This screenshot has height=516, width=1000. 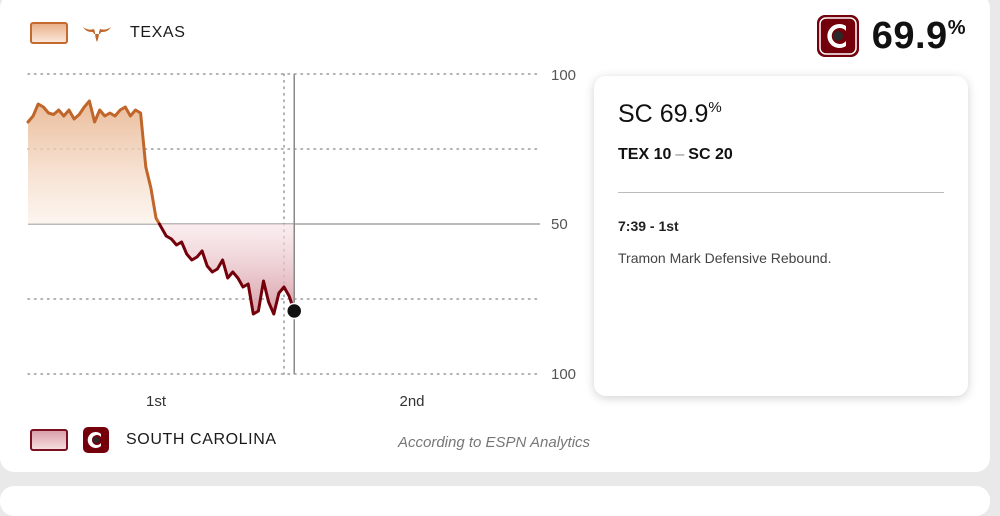 I want to click on tooltip-win-probability: SC 69.9%, so click(x=670, y=113).